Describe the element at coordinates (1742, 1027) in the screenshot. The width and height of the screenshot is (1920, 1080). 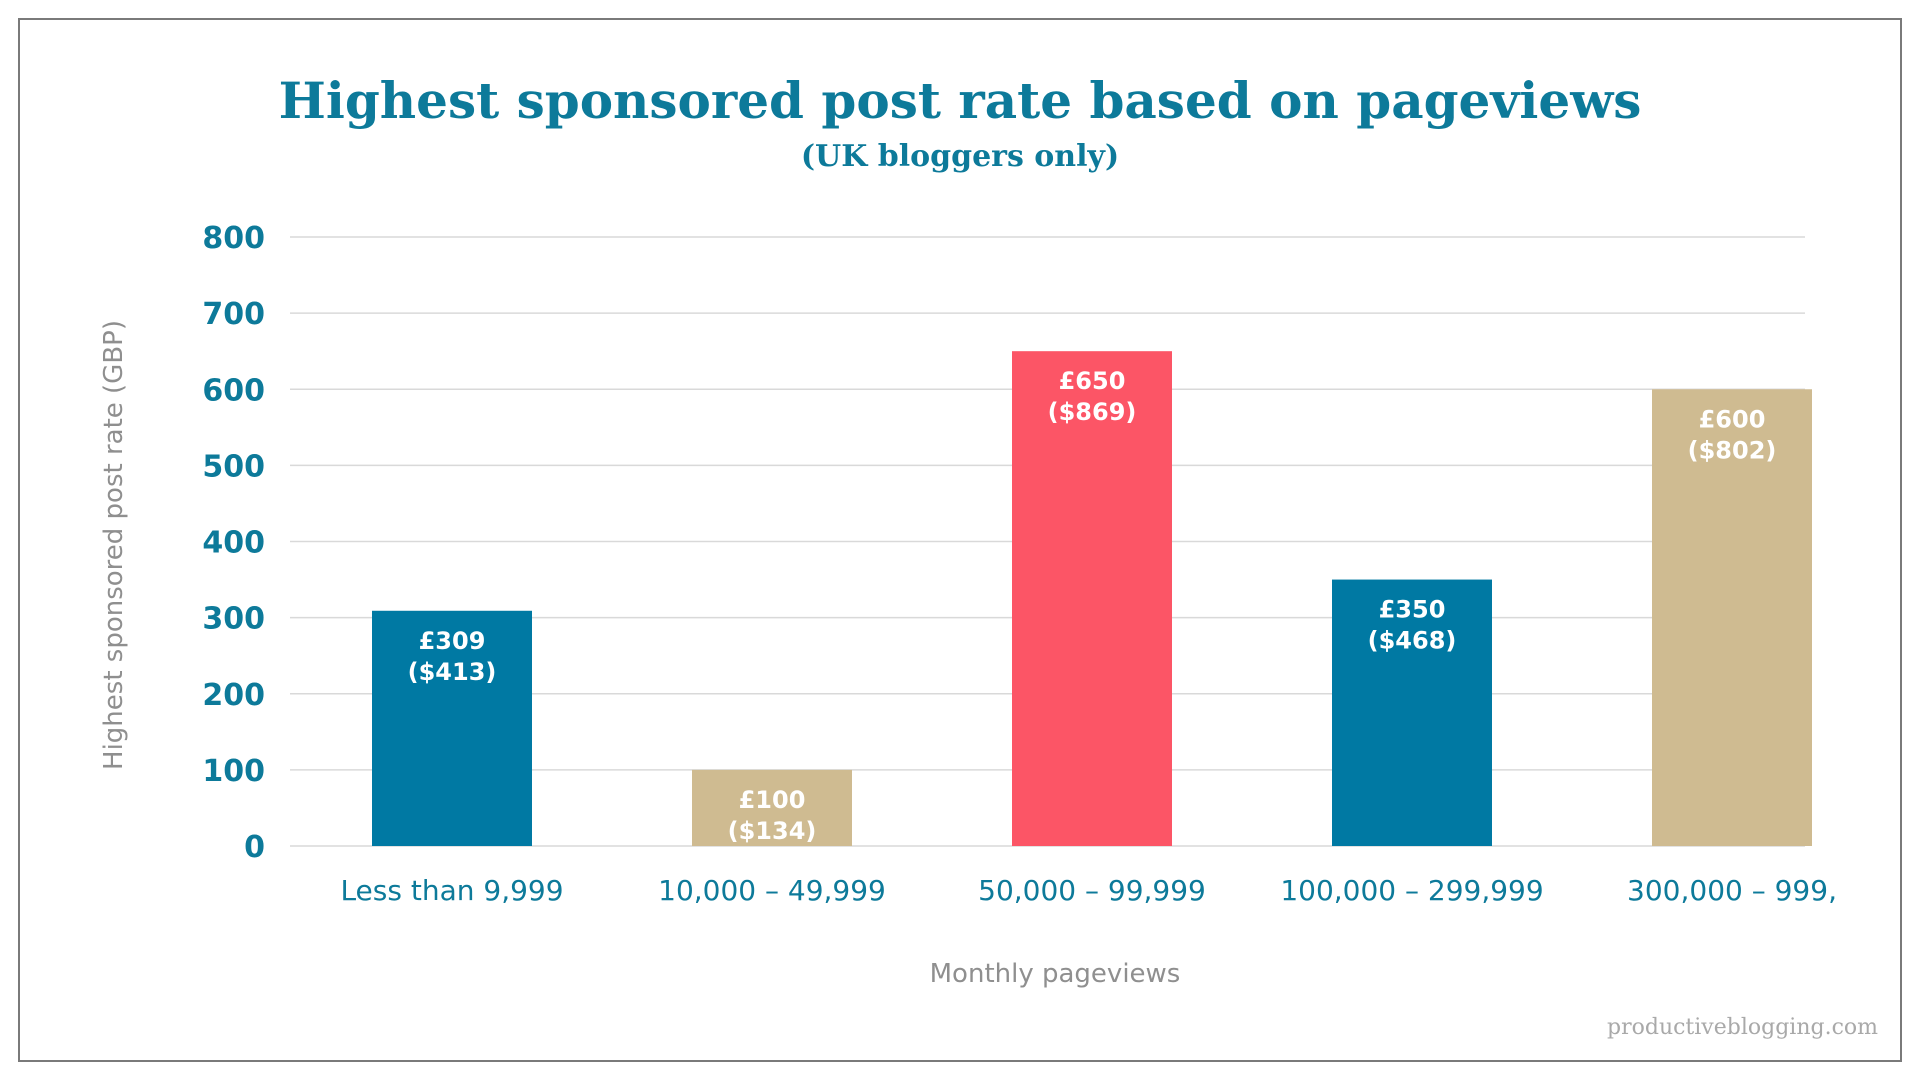
I see `watermark: productiveblogging.com` at that location.